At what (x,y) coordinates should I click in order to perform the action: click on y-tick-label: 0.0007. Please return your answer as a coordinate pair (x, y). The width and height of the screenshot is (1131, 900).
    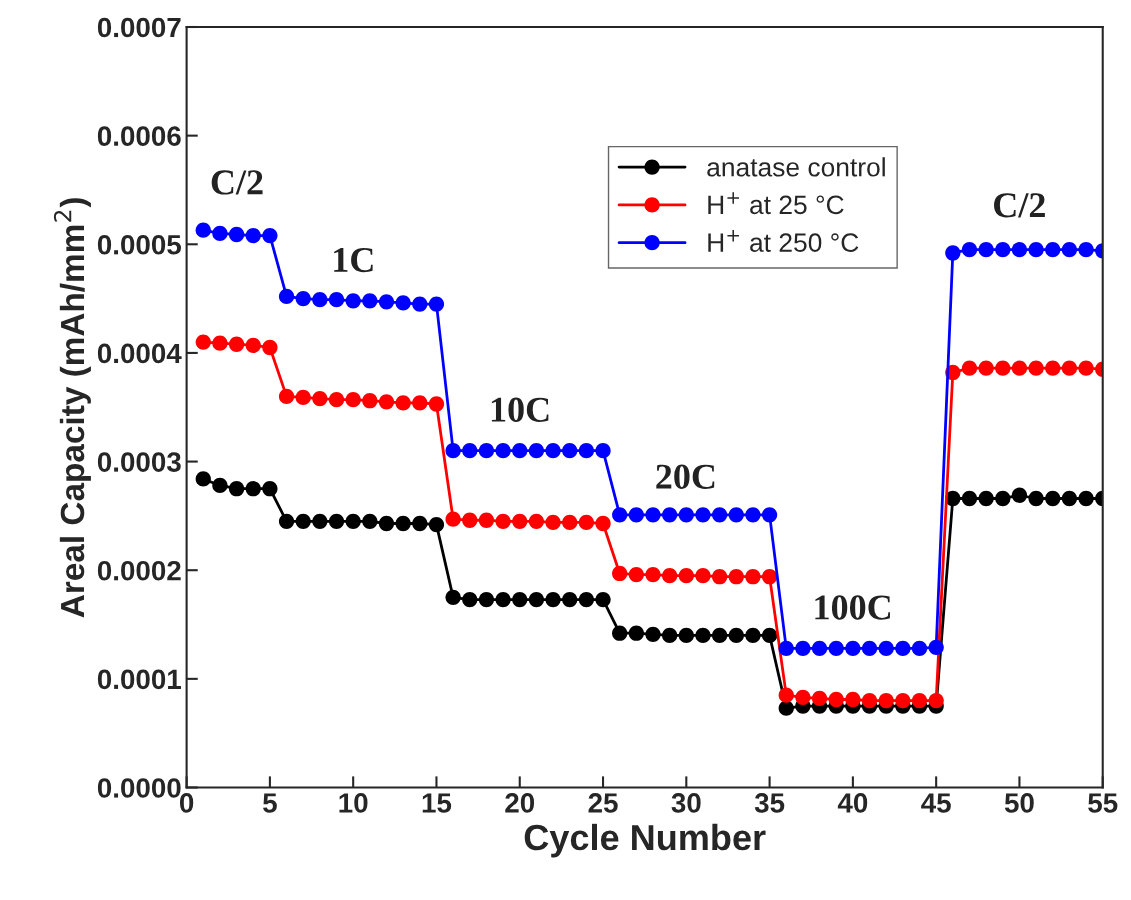
    Looking at the image, I should click on (139, 27).